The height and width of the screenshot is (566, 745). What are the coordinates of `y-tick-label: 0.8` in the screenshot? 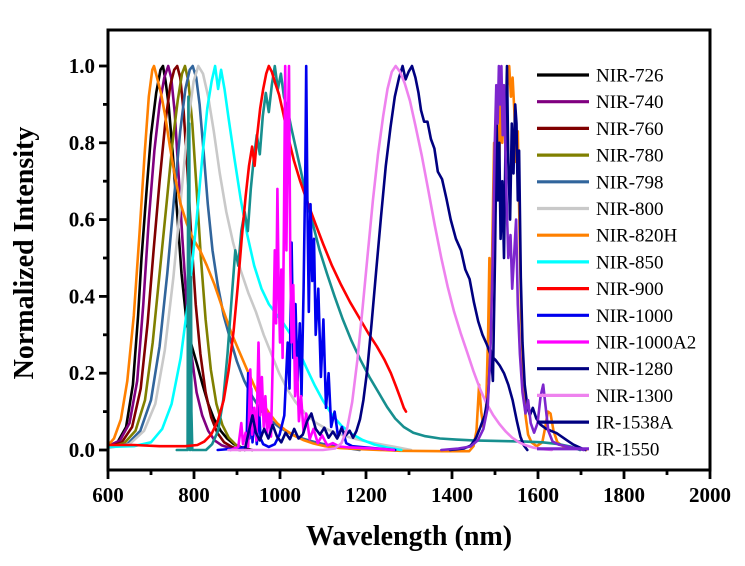 It's located at (82, 143).